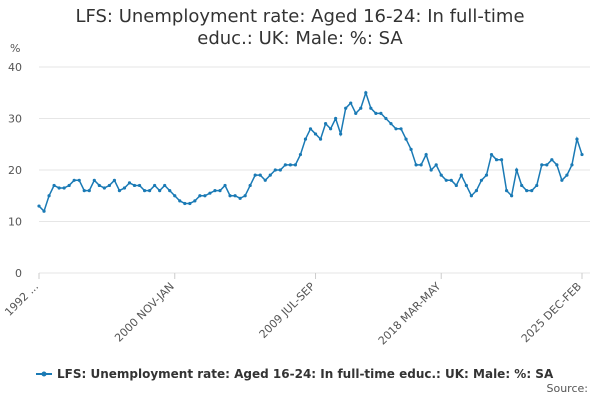 The height and width of the screenshot is (400, 600). I want to click on x-tick-label: 2025 DEC-FEB, so click(551, 312).